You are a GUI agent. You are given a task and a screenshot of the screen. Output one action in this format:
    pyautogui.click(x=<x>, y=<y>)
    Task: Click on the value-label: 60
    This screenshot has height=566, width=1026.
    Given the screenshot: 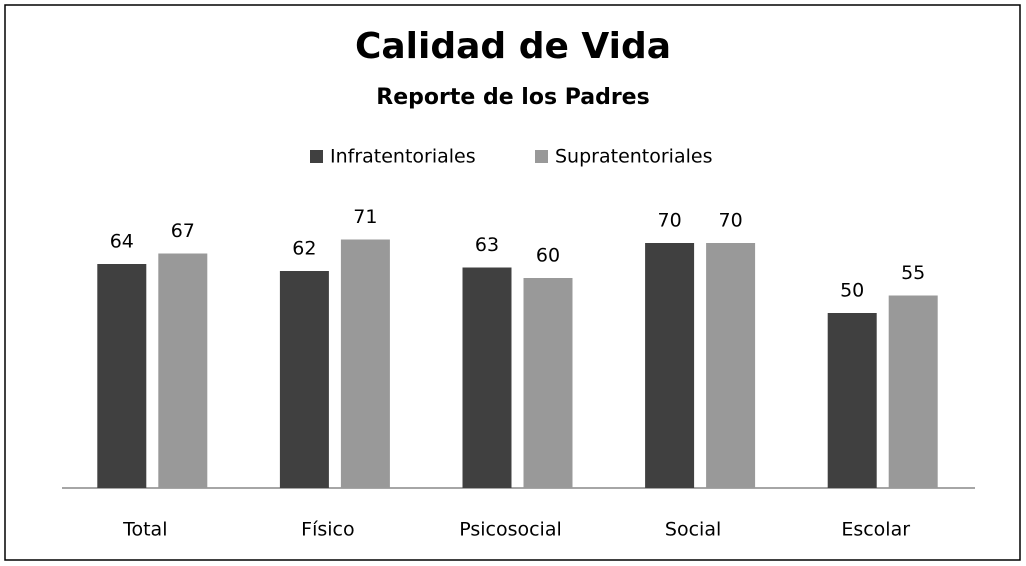 What is the action you would take?
    pyautogui.click(x=548, y=256)
    